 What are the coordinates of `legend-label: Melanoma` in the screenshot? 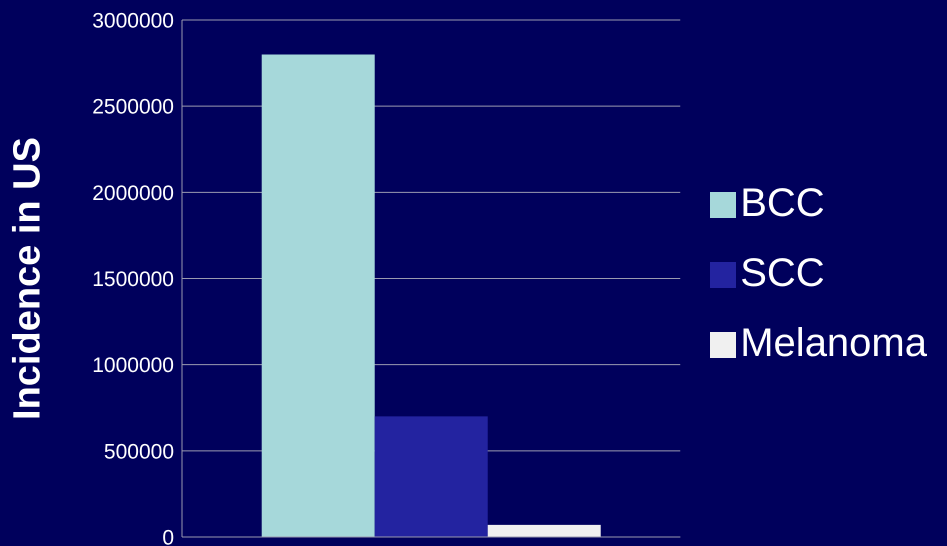 It's located at (833, 343).